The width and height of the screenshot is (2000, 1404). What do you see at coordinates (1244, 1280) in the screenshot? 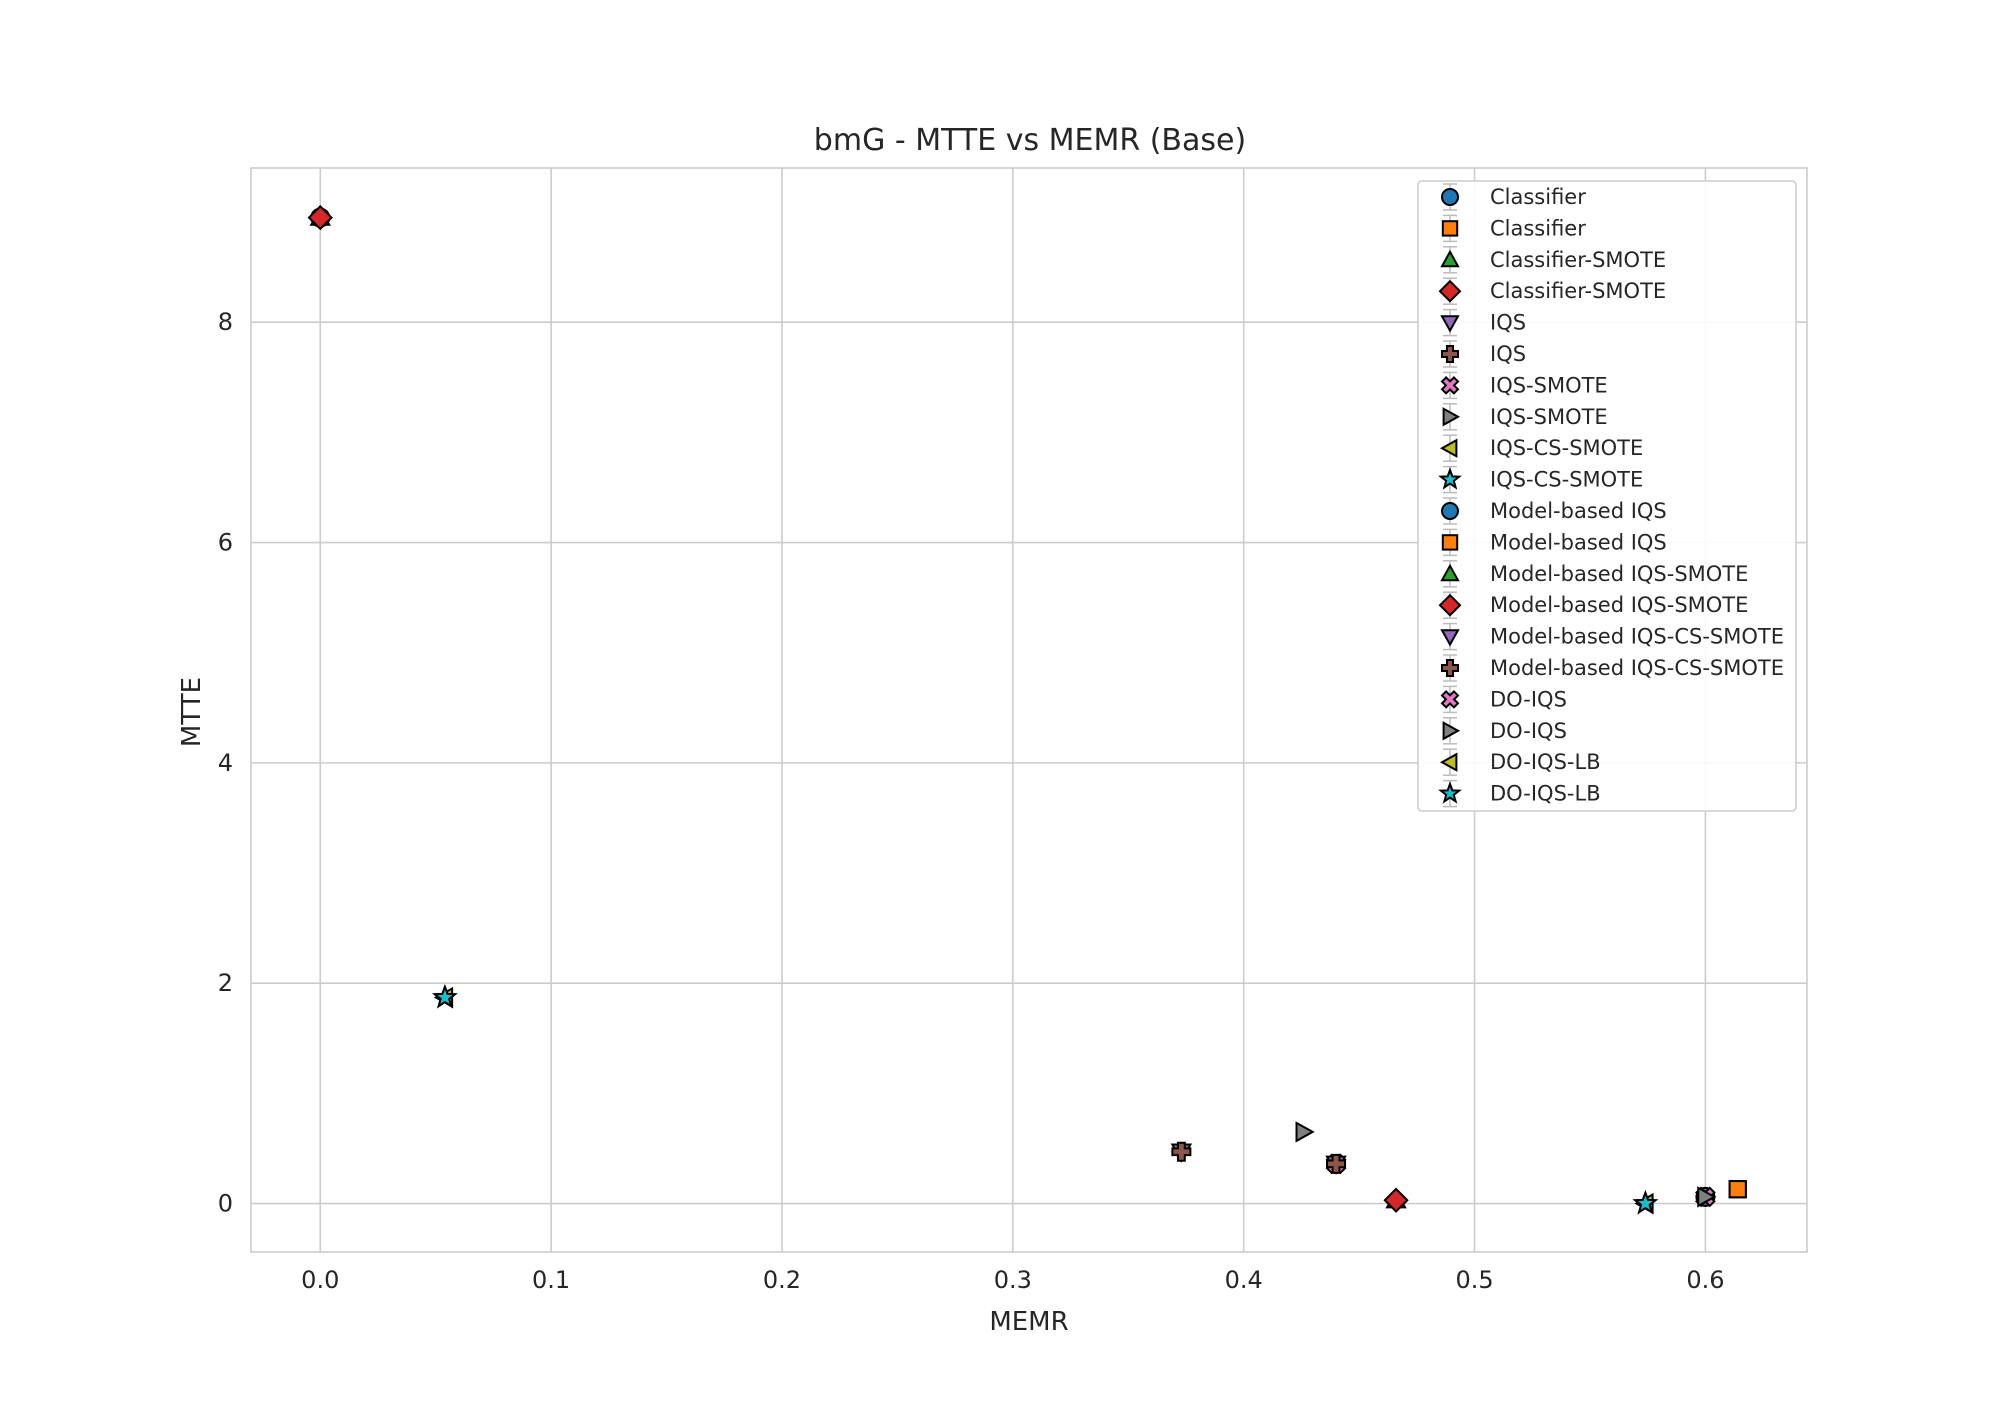
I see `x-tick-label: 0.4` at bounding box center [1244, 1280].